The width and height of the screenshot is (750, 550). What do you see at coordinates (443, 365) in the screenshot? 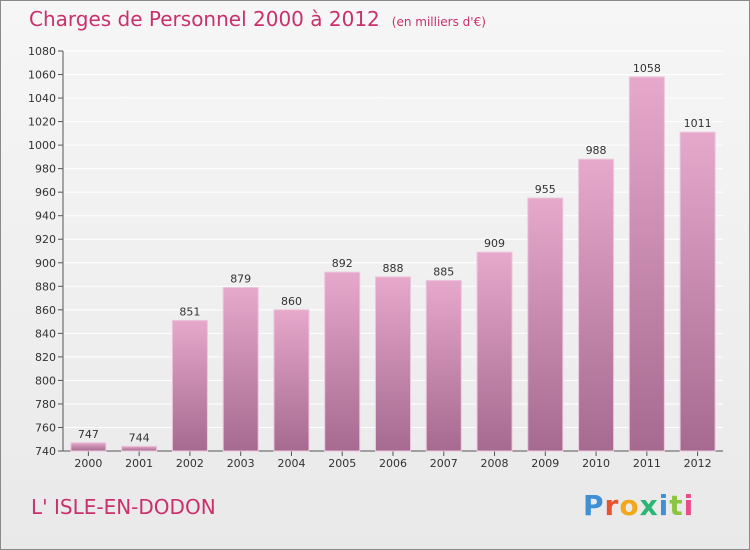
I see `bar-2007` at bounding box center [443, 365].